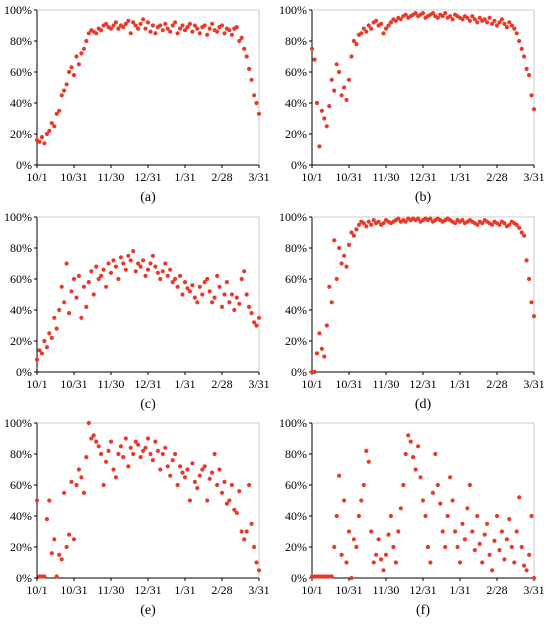 Image resolution: width=550 pixels, height=628 pixels. Describe the element at coordinates (184, 590) in the screenshot. I see `x-tick-label: 1/31` at that location.